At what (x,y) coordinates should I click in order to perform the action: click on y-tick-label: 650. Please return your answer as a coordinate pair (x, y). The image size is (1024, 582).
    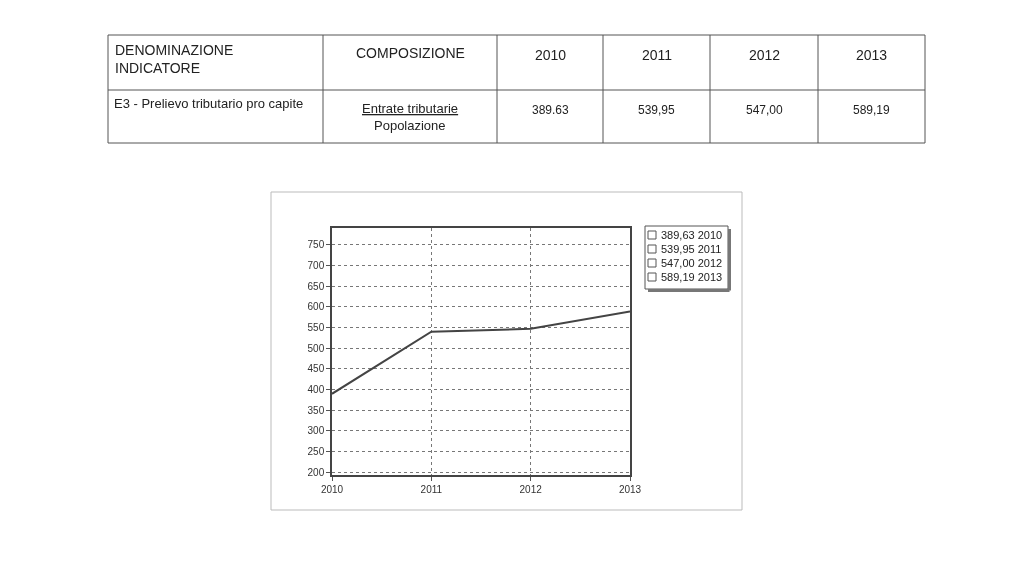
    Looking at the image, I should click on (316, 286).